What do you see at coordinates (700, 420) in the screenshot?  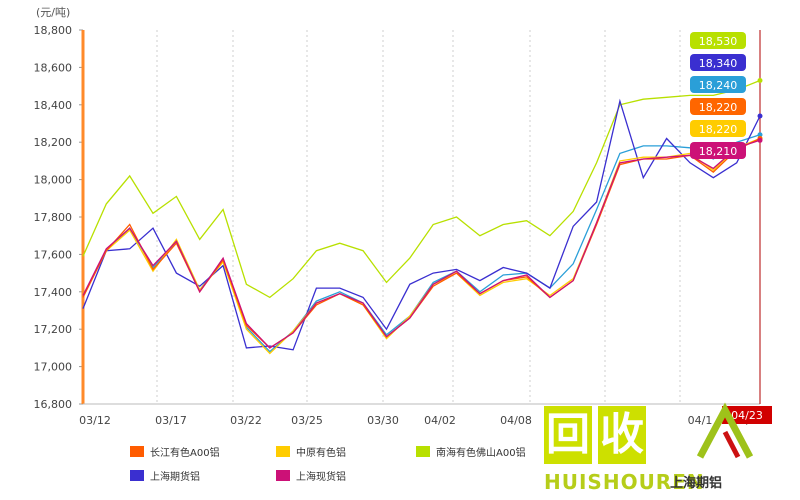 I see `x-tick-label: 04/1` at bounding box center [700, 420].